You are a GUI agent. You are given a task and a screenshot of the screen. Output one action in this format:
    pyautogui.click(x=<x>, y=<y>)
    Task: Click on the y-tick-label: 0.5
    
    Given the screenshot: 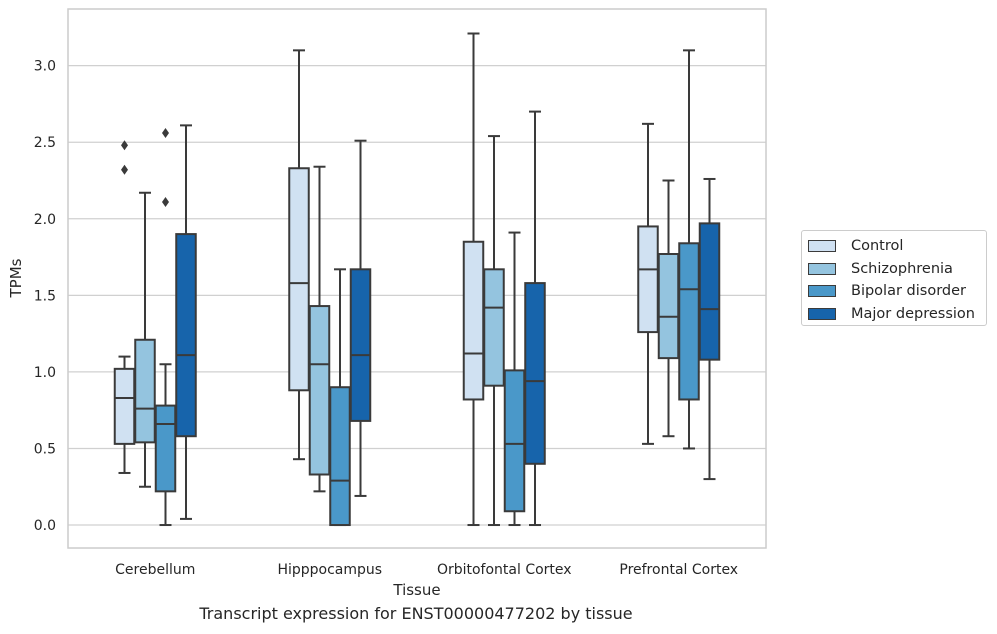 What is the action you would take?
    pyautogui.click(x=45, y=449)
    